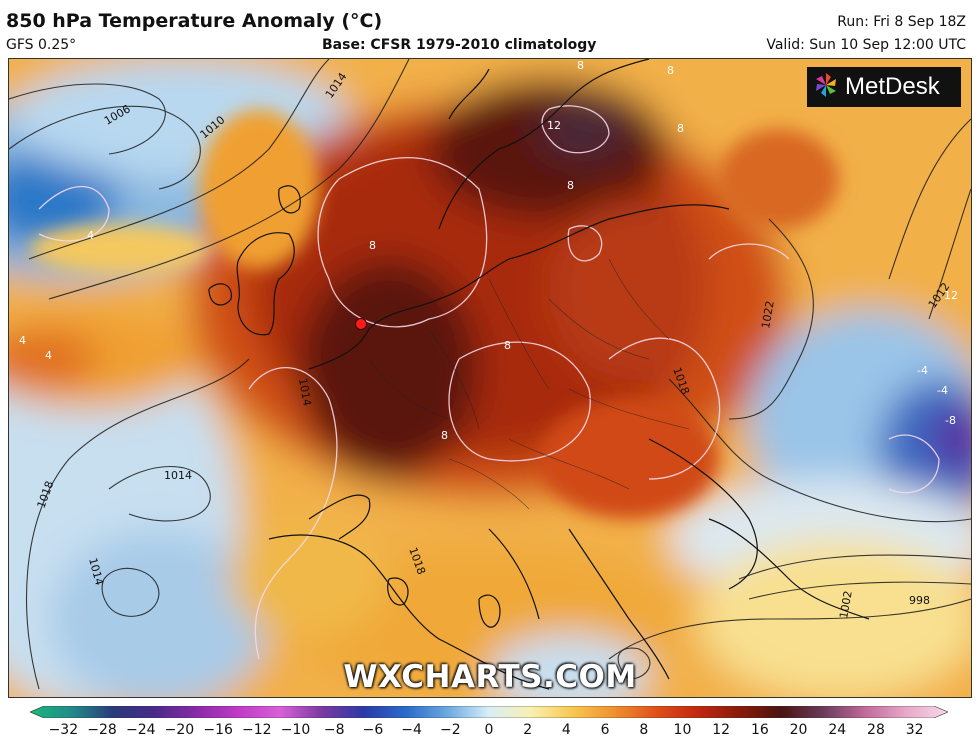 This screenshot has height=749, width=980. What do you see at coordinates (866, 45) in the screenshot?
I see `valid-time-label: Valid: Sun 10 Sep 12:00 UTC` at bounding box center [866, 45].